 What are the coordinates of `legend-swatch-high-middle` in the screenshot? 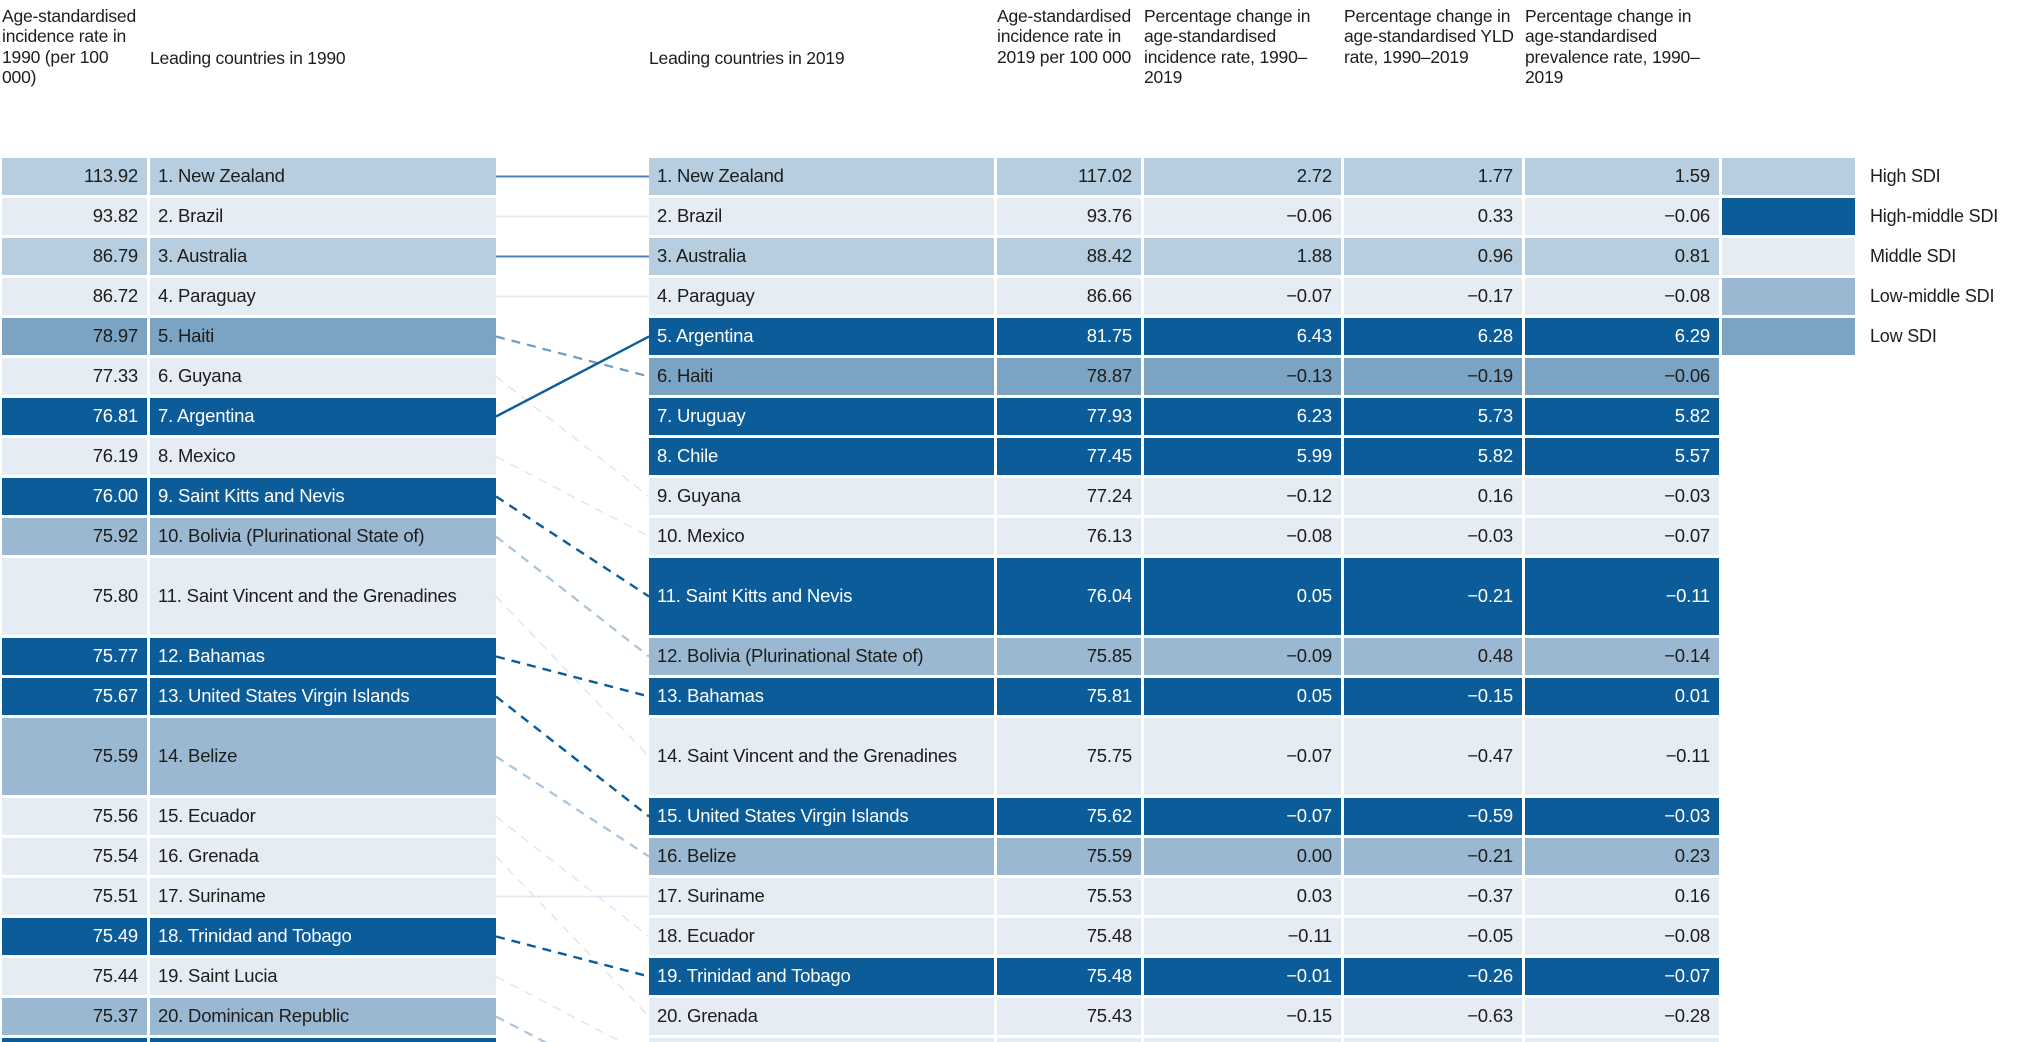 It's located at (1788, 216).